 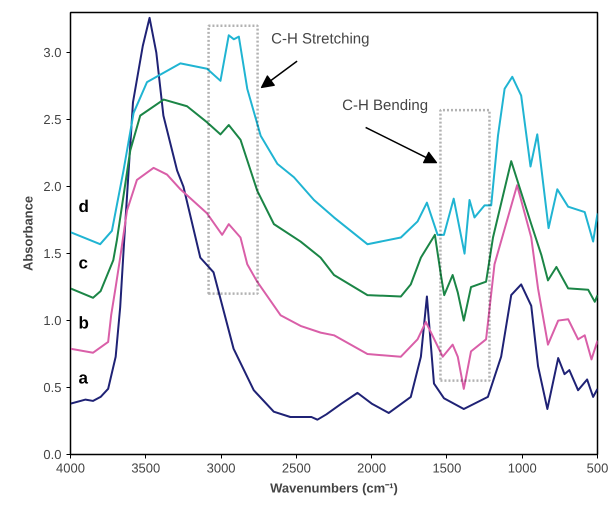 What do you see at coordinates (83, 262) in the screenshot?
I see `series-label: c` at bounding box center [83, 262].